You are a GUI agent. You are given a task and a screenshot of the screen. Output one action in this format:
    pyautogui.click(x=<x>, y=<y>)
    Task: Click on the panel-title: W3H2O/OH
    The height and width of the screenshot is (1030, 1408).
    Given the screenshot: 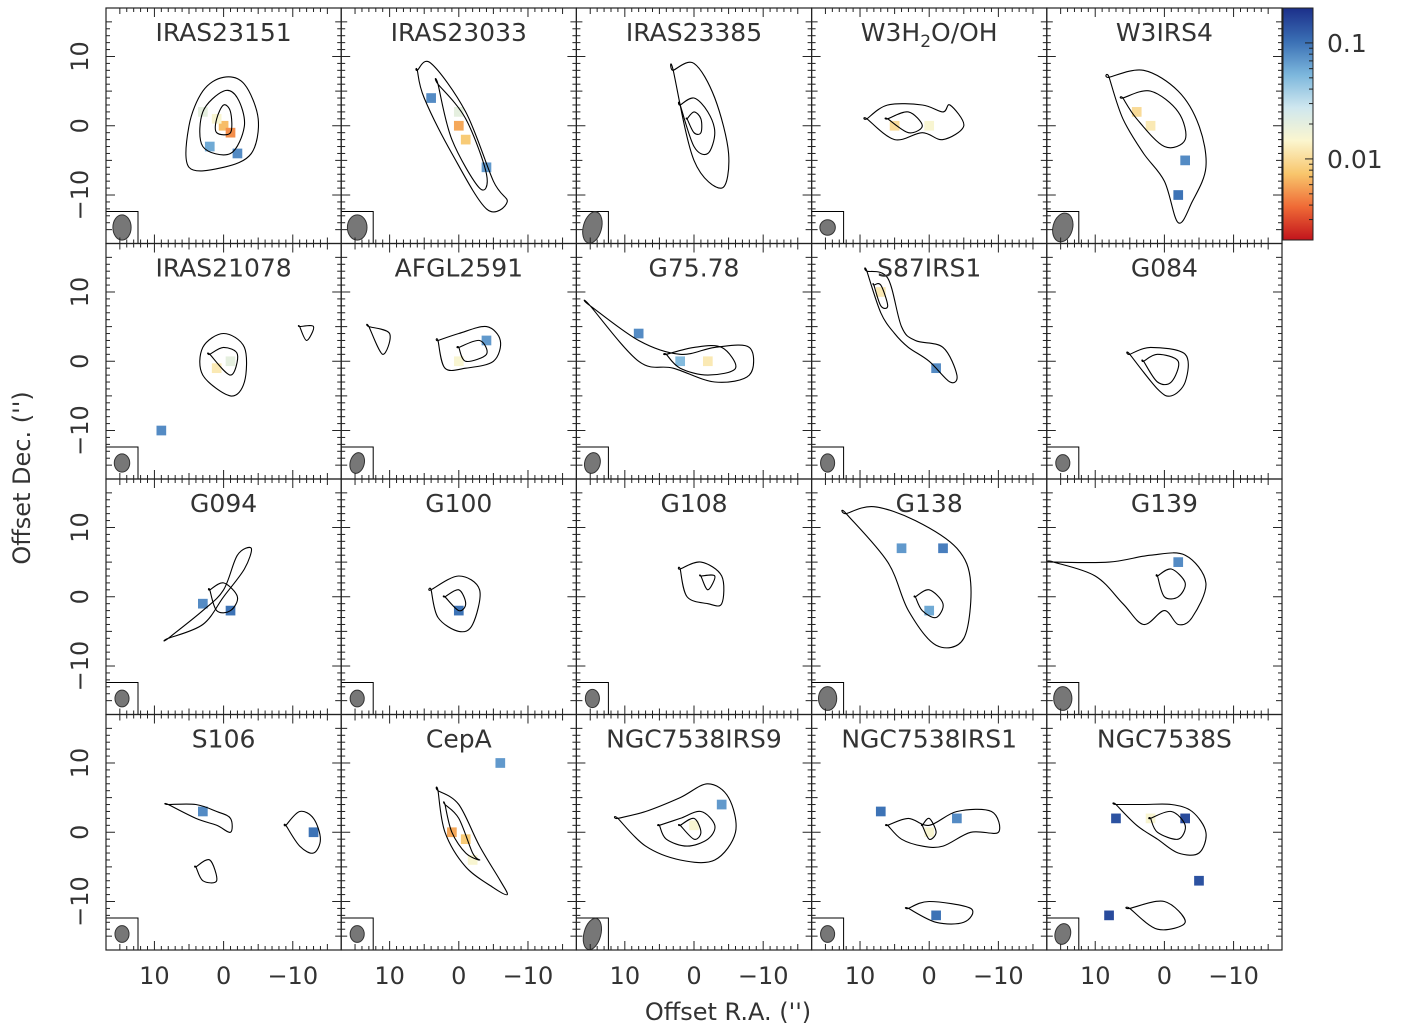 What is the action you would take?
    pyautogui.click(x=929, y=35)
    